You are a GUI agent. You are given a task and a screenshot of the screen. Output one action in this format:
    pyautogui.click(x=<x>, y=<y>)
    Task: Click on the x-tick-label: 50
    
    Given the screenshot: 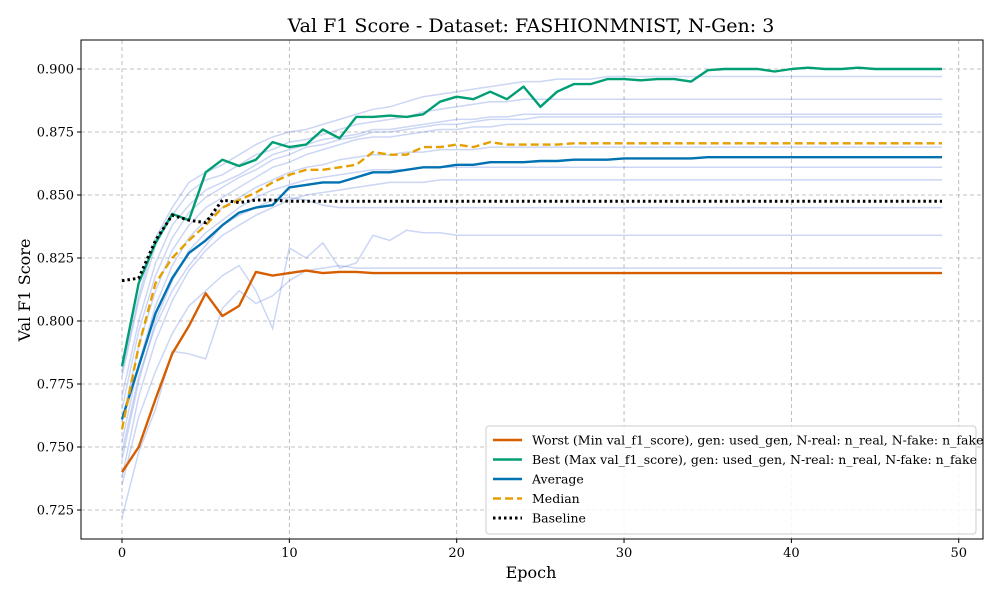 What is the action you would take?
    pyautogui.click(x=958, y=553)
    